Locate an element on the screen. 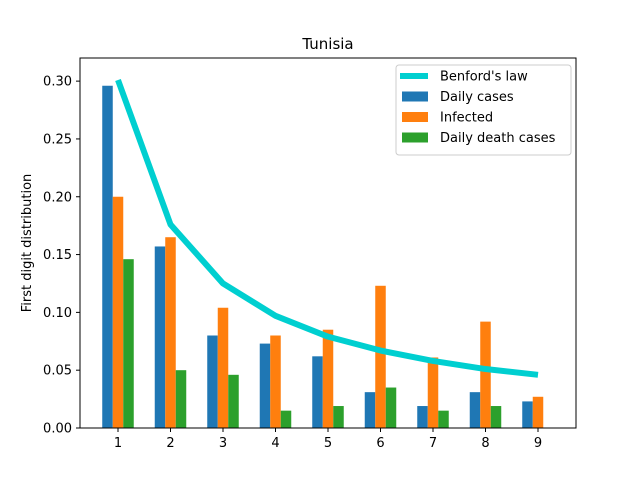  x-tick-label: 8 is located at coordinates (485, 443).